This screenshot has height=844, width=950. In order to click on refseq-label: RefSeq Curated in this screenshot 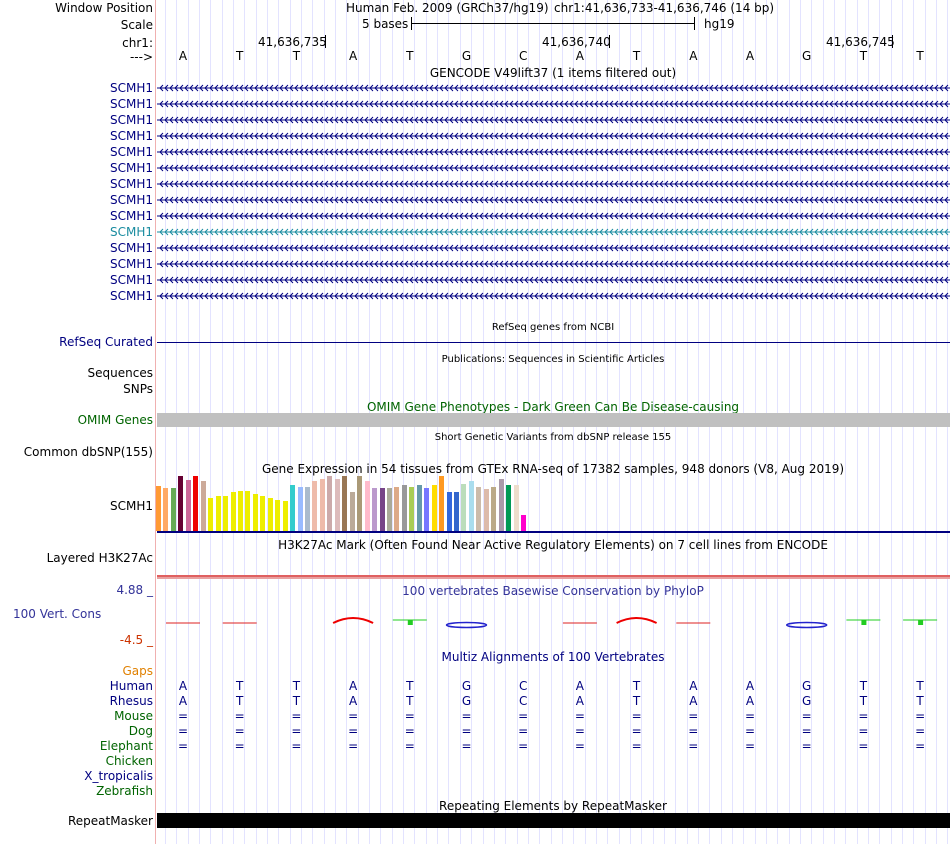, I will do `click(106, 342)`.